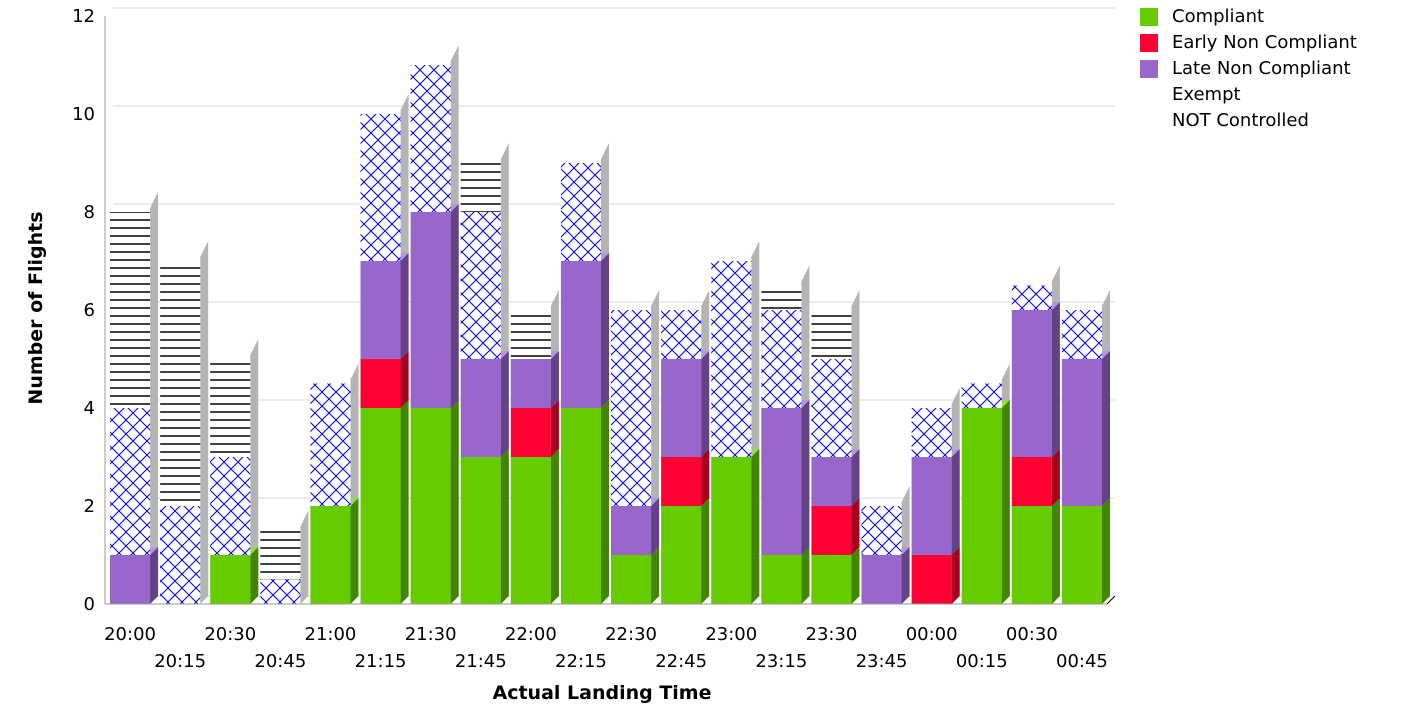 The width and height of the screenshot is (1412, 706). I want to click on x-tick-label: 21:45, so click(481, 661).